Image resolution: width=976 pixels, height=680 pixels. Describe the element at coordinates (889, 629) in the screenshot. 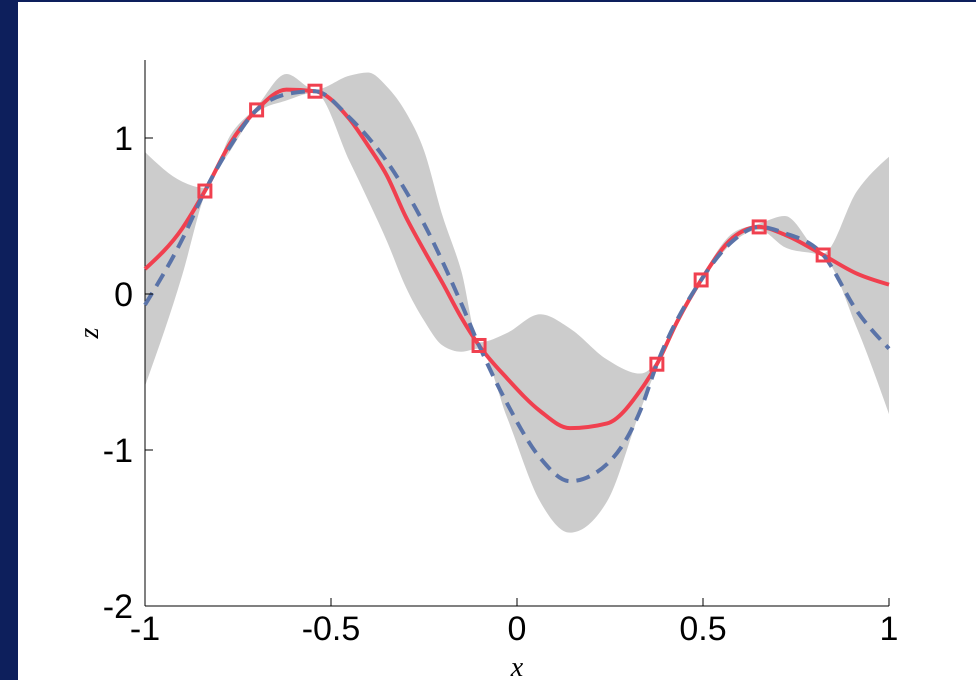

I see `x-tick-label: 1` at that location.